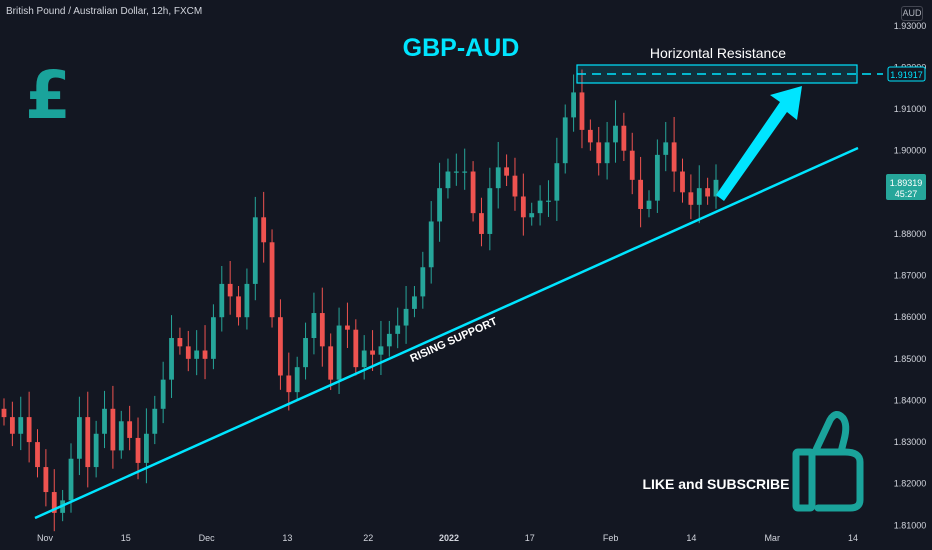 This screenshot has width=932, height=550. Describe the element at coordinates (447, 538) in the screenshot. I see `time-axis: Nov 15 Dec 13 22 2022 17 Feb 14 Mar 14` at that location.